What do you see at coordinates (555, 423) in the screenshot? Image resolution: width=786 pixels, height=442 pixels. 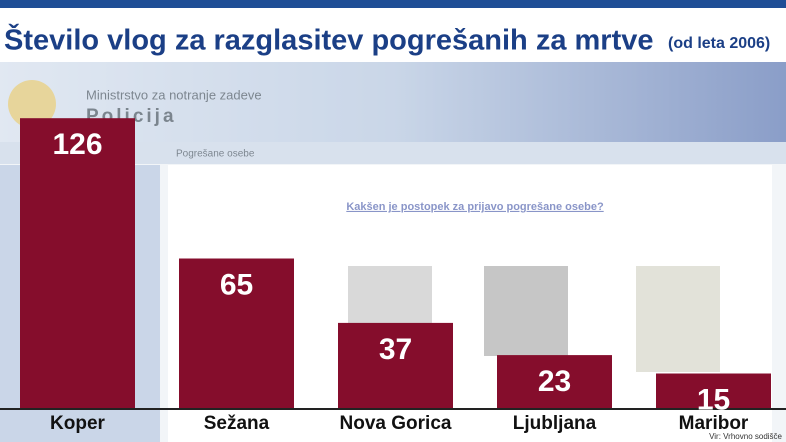 I see `x-tick-label: Ljubljana` at bounding box center [555, 423].